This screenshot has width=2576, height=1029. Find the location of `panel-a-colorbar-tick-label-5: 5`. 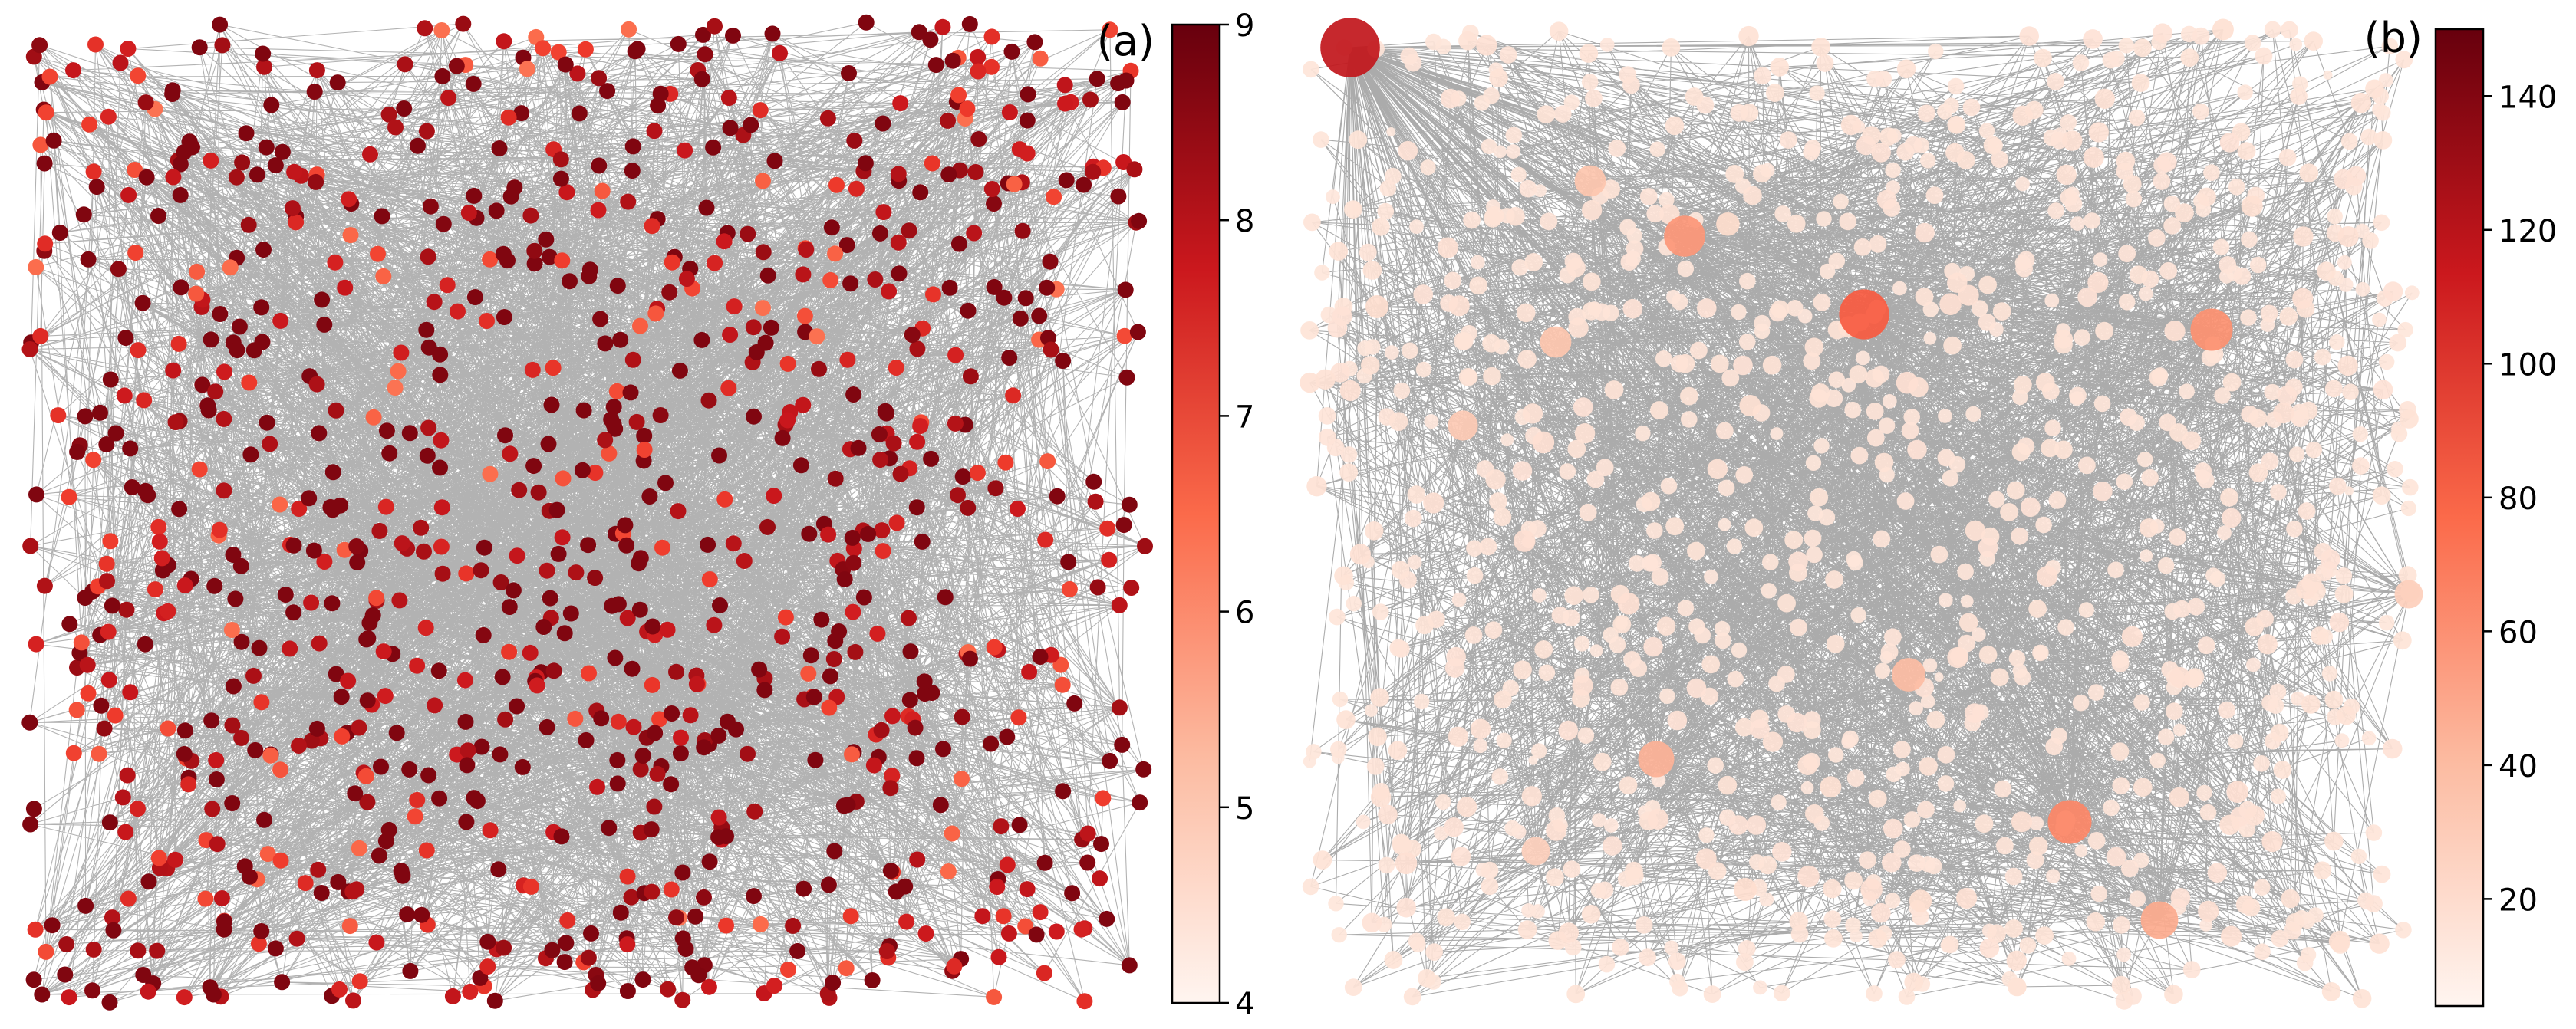

panel-a-colorbar-tick-label-5: 5 is located at coordinates (1244, 809).